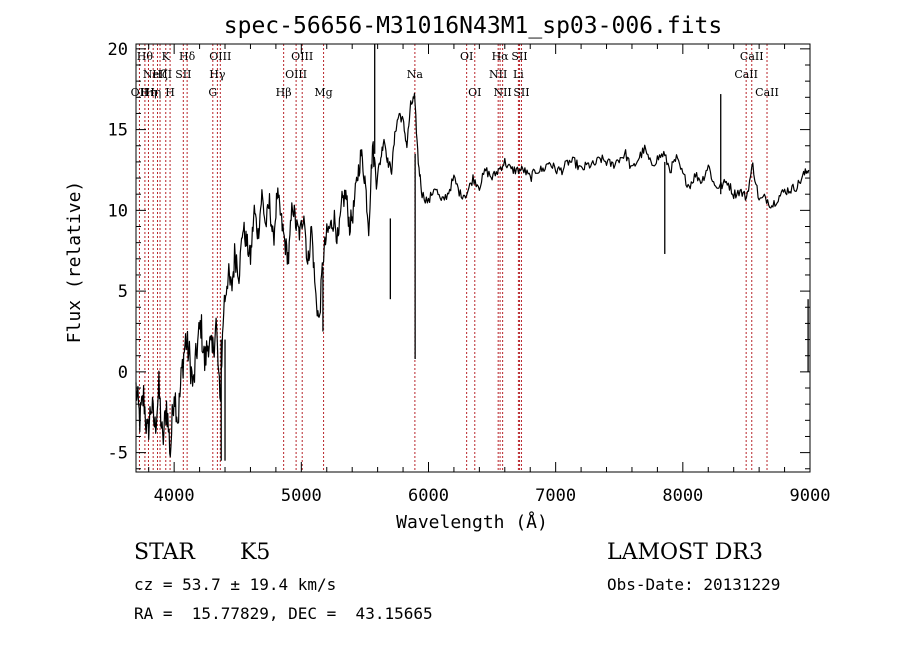 Image resolution: width=900 pixels, height=649 pixels. I want to click on observation-date: Obs-Date: 20131229, so click(694, 584).